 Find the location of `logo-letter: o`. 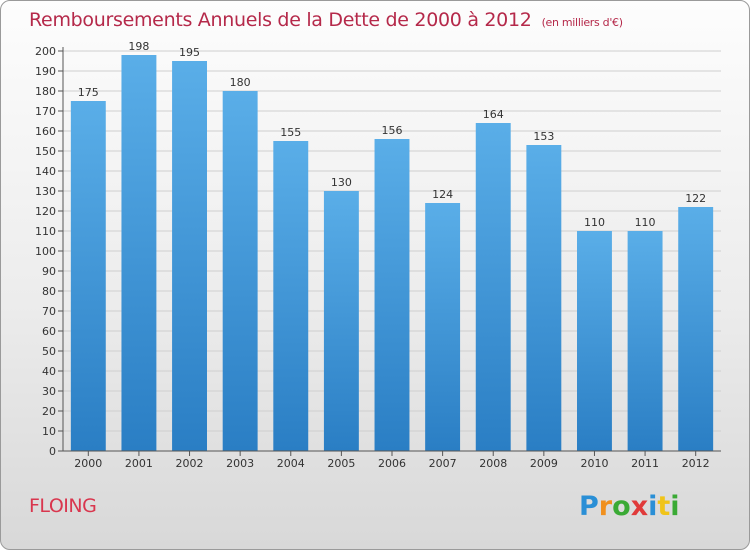

logo-letter: o is located at coordinates (621, 506).